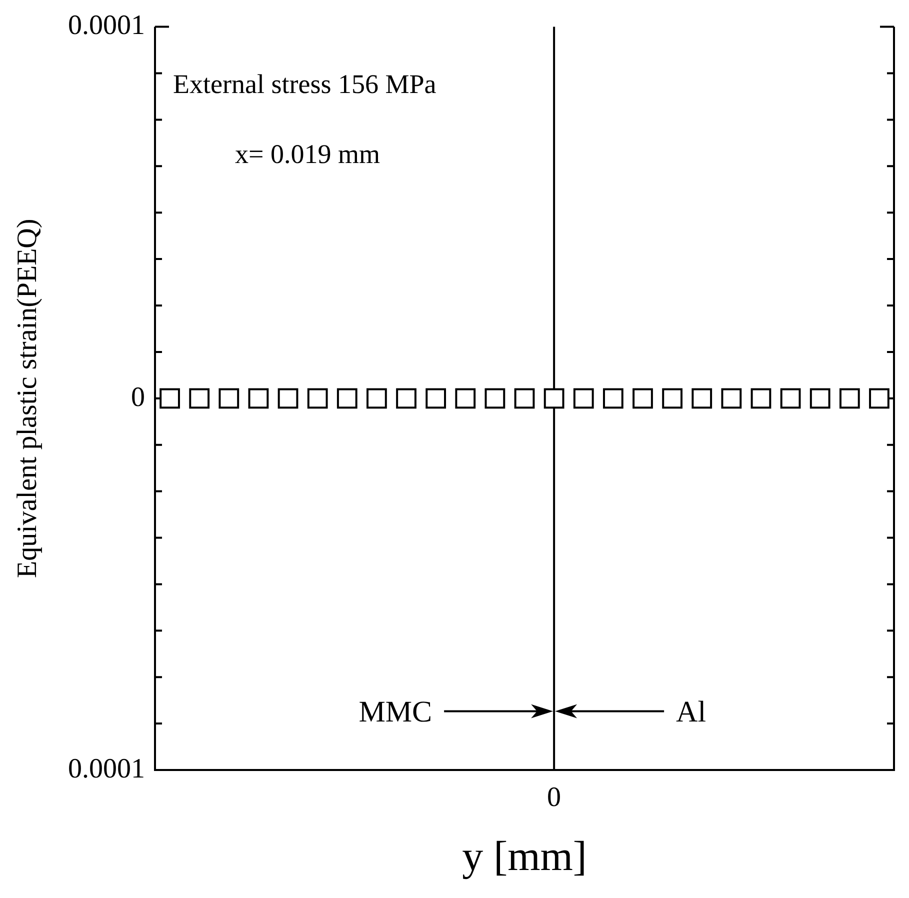  What do you see at coordinates (138, 397) in the screenshot?
I see `y-tick-label: 0` at bounding box center [138, 397].